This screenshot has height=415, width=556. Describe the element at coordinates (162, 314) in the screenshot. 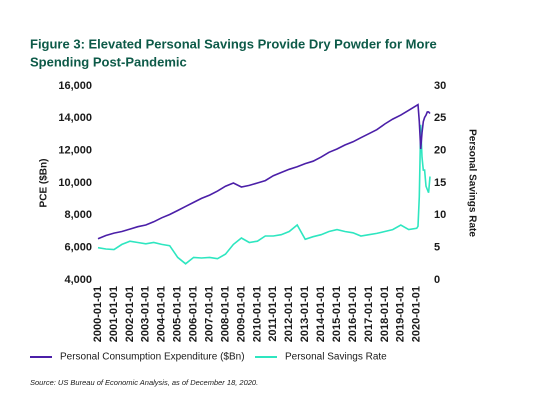

I see `x-tick-label: 2004-01-01` at that location.